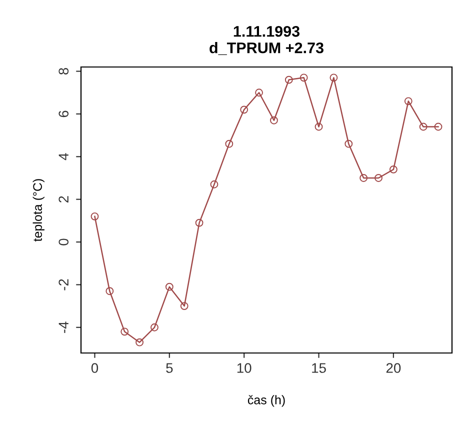 This screenshot has height=428, width=454. Describe the element at coordinates (169, 368) in the screenshot. I see `x-tick-label: 5` at that location.